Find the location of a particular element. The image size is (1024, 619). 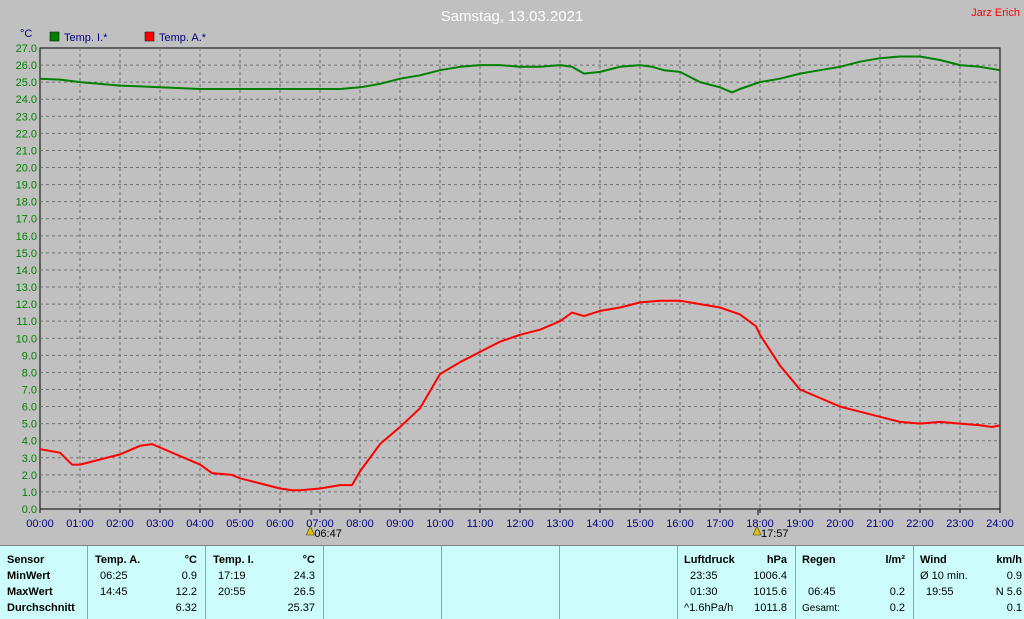

y-tick-label: 12.0 is located at coordinates (26, 305).